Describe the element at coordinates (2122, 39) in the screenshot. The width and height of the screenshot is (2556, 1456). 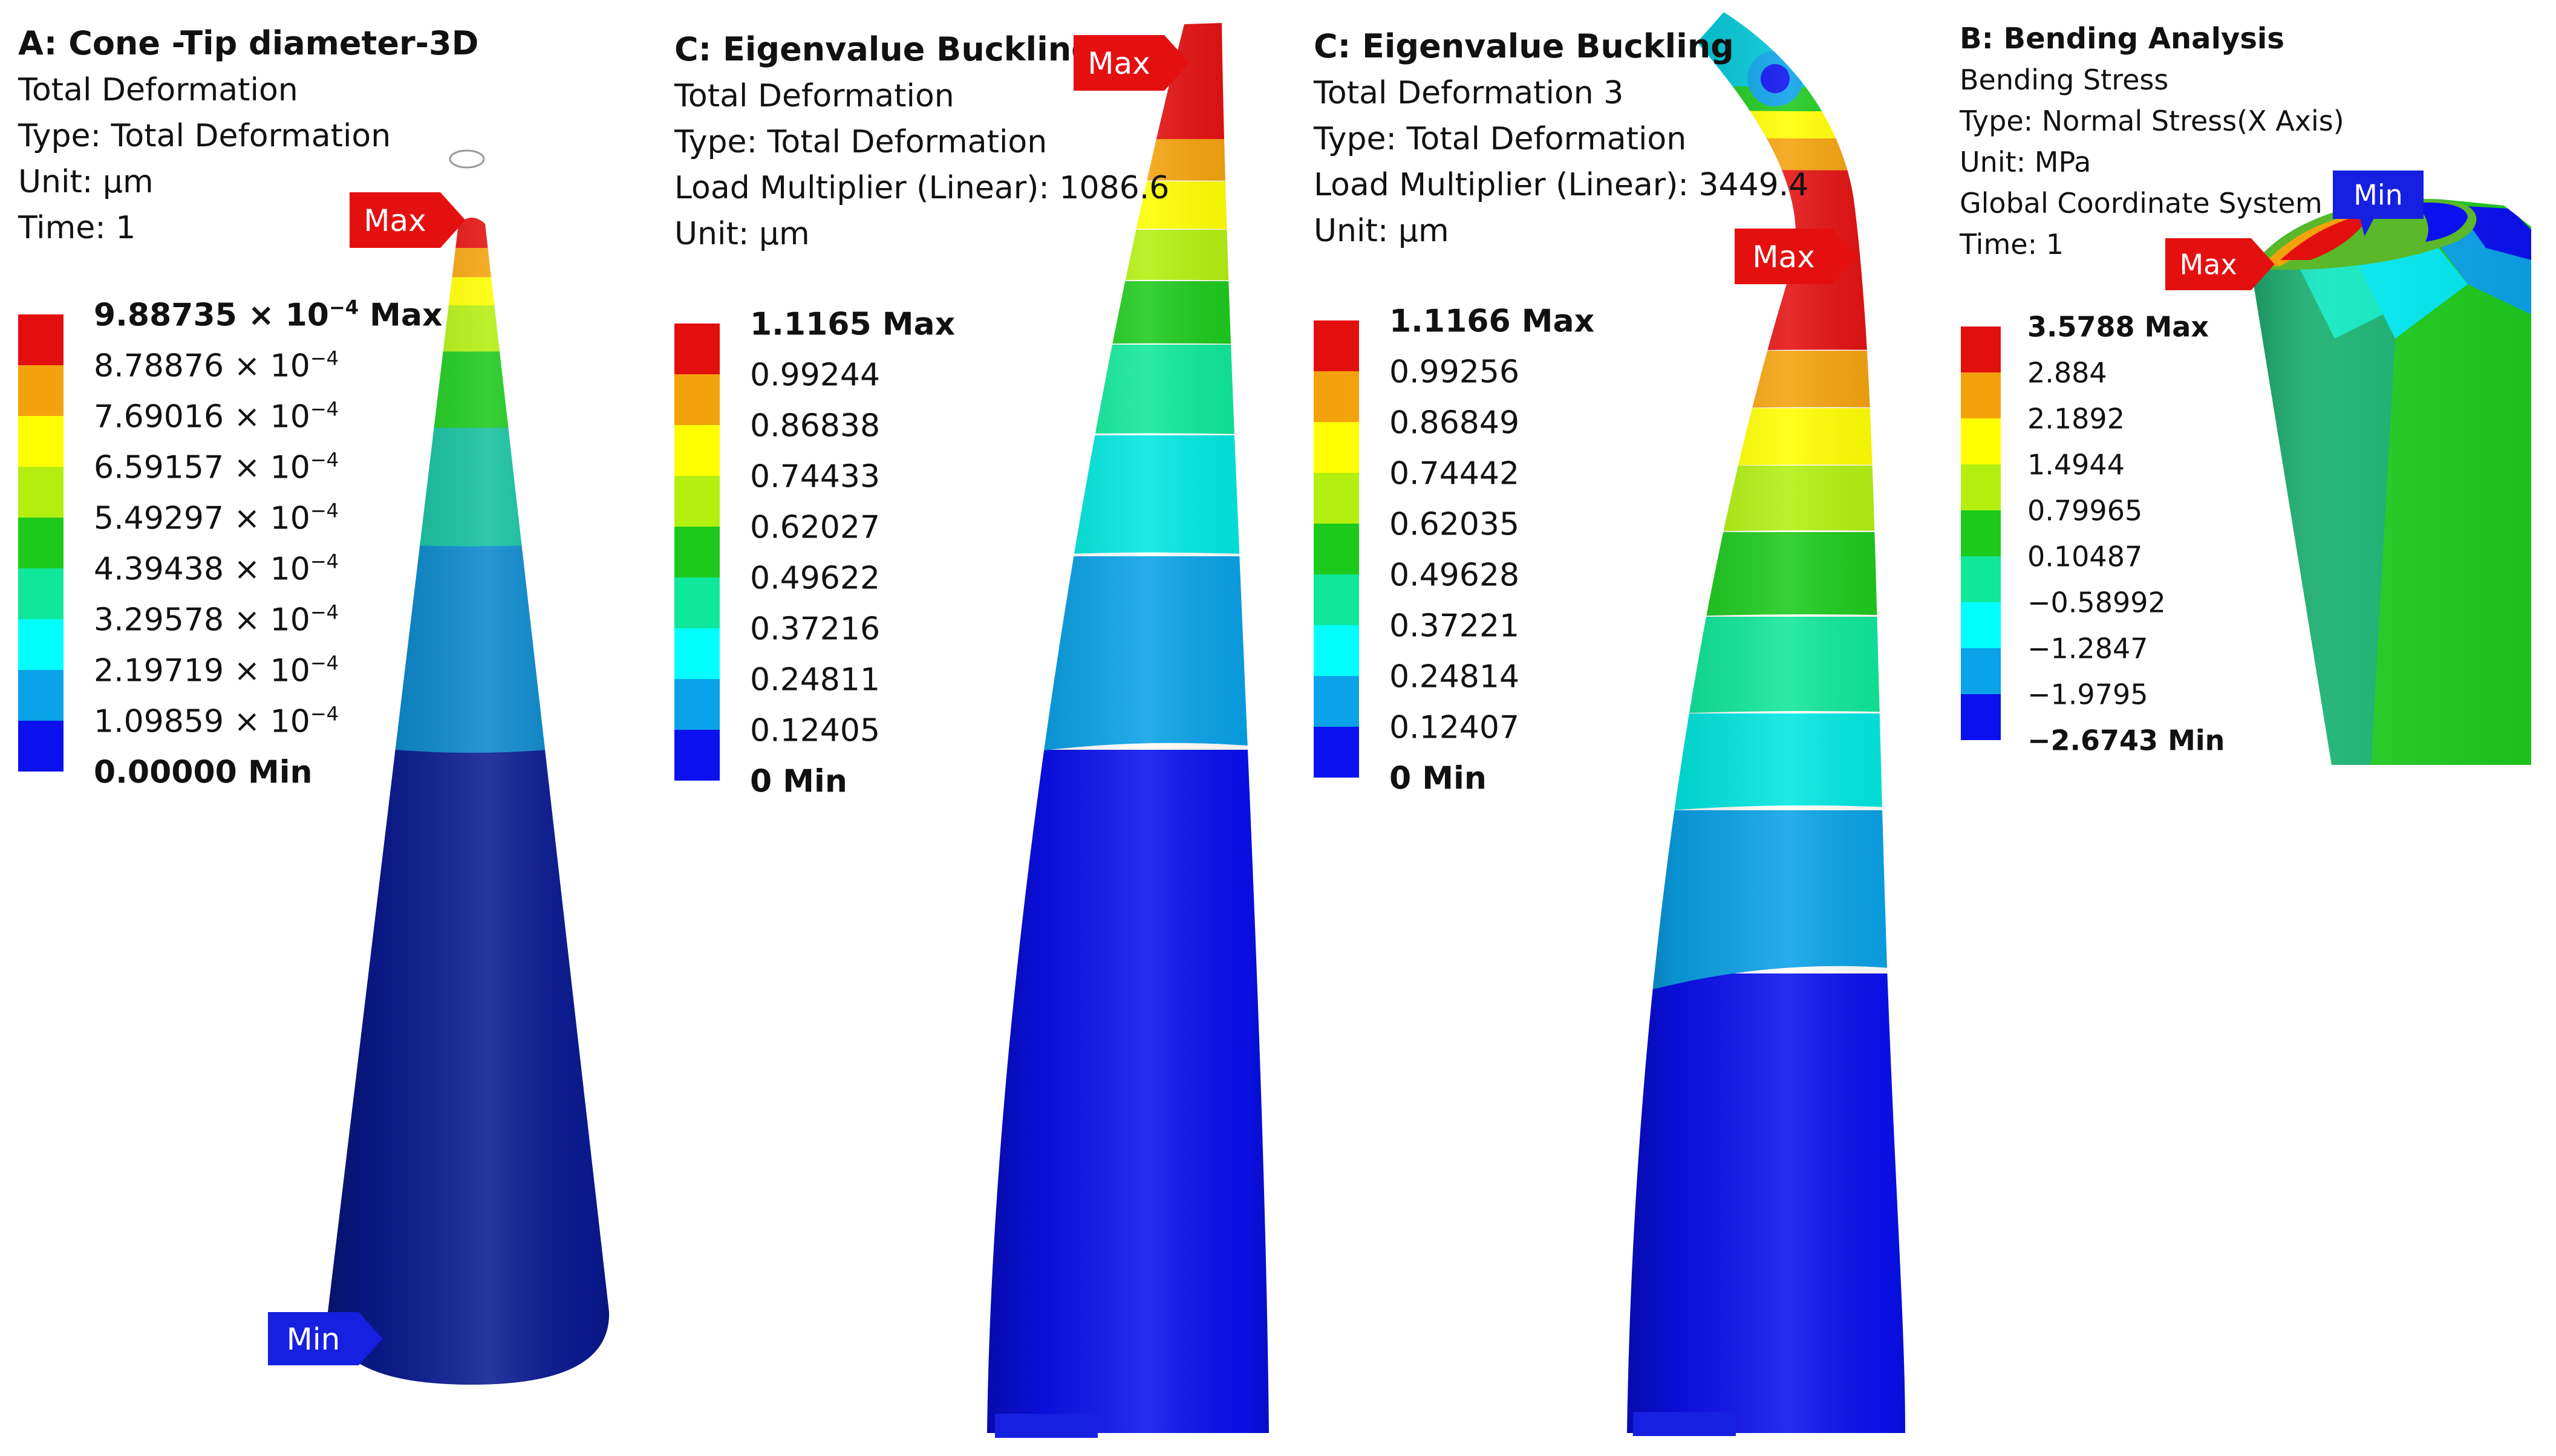
I see `panel-title: B: Bending Analysis` at that location.